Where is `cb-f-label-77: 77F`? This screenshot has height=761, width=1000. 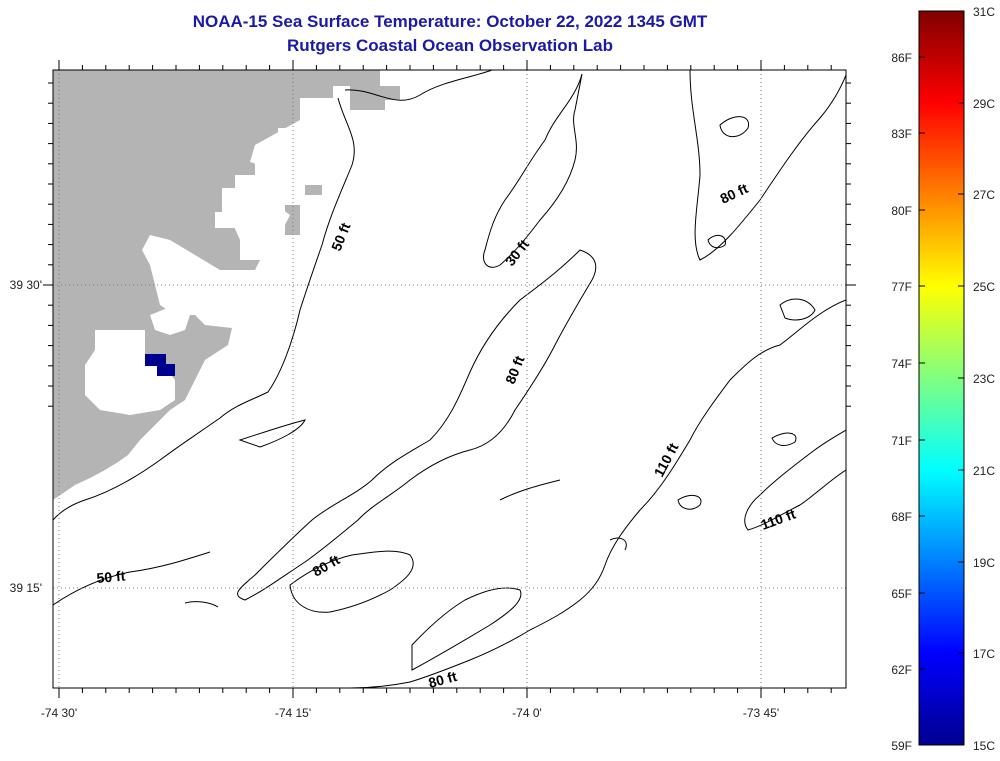
cb-f-label-77: 77F is located at coordinates (901, 287).